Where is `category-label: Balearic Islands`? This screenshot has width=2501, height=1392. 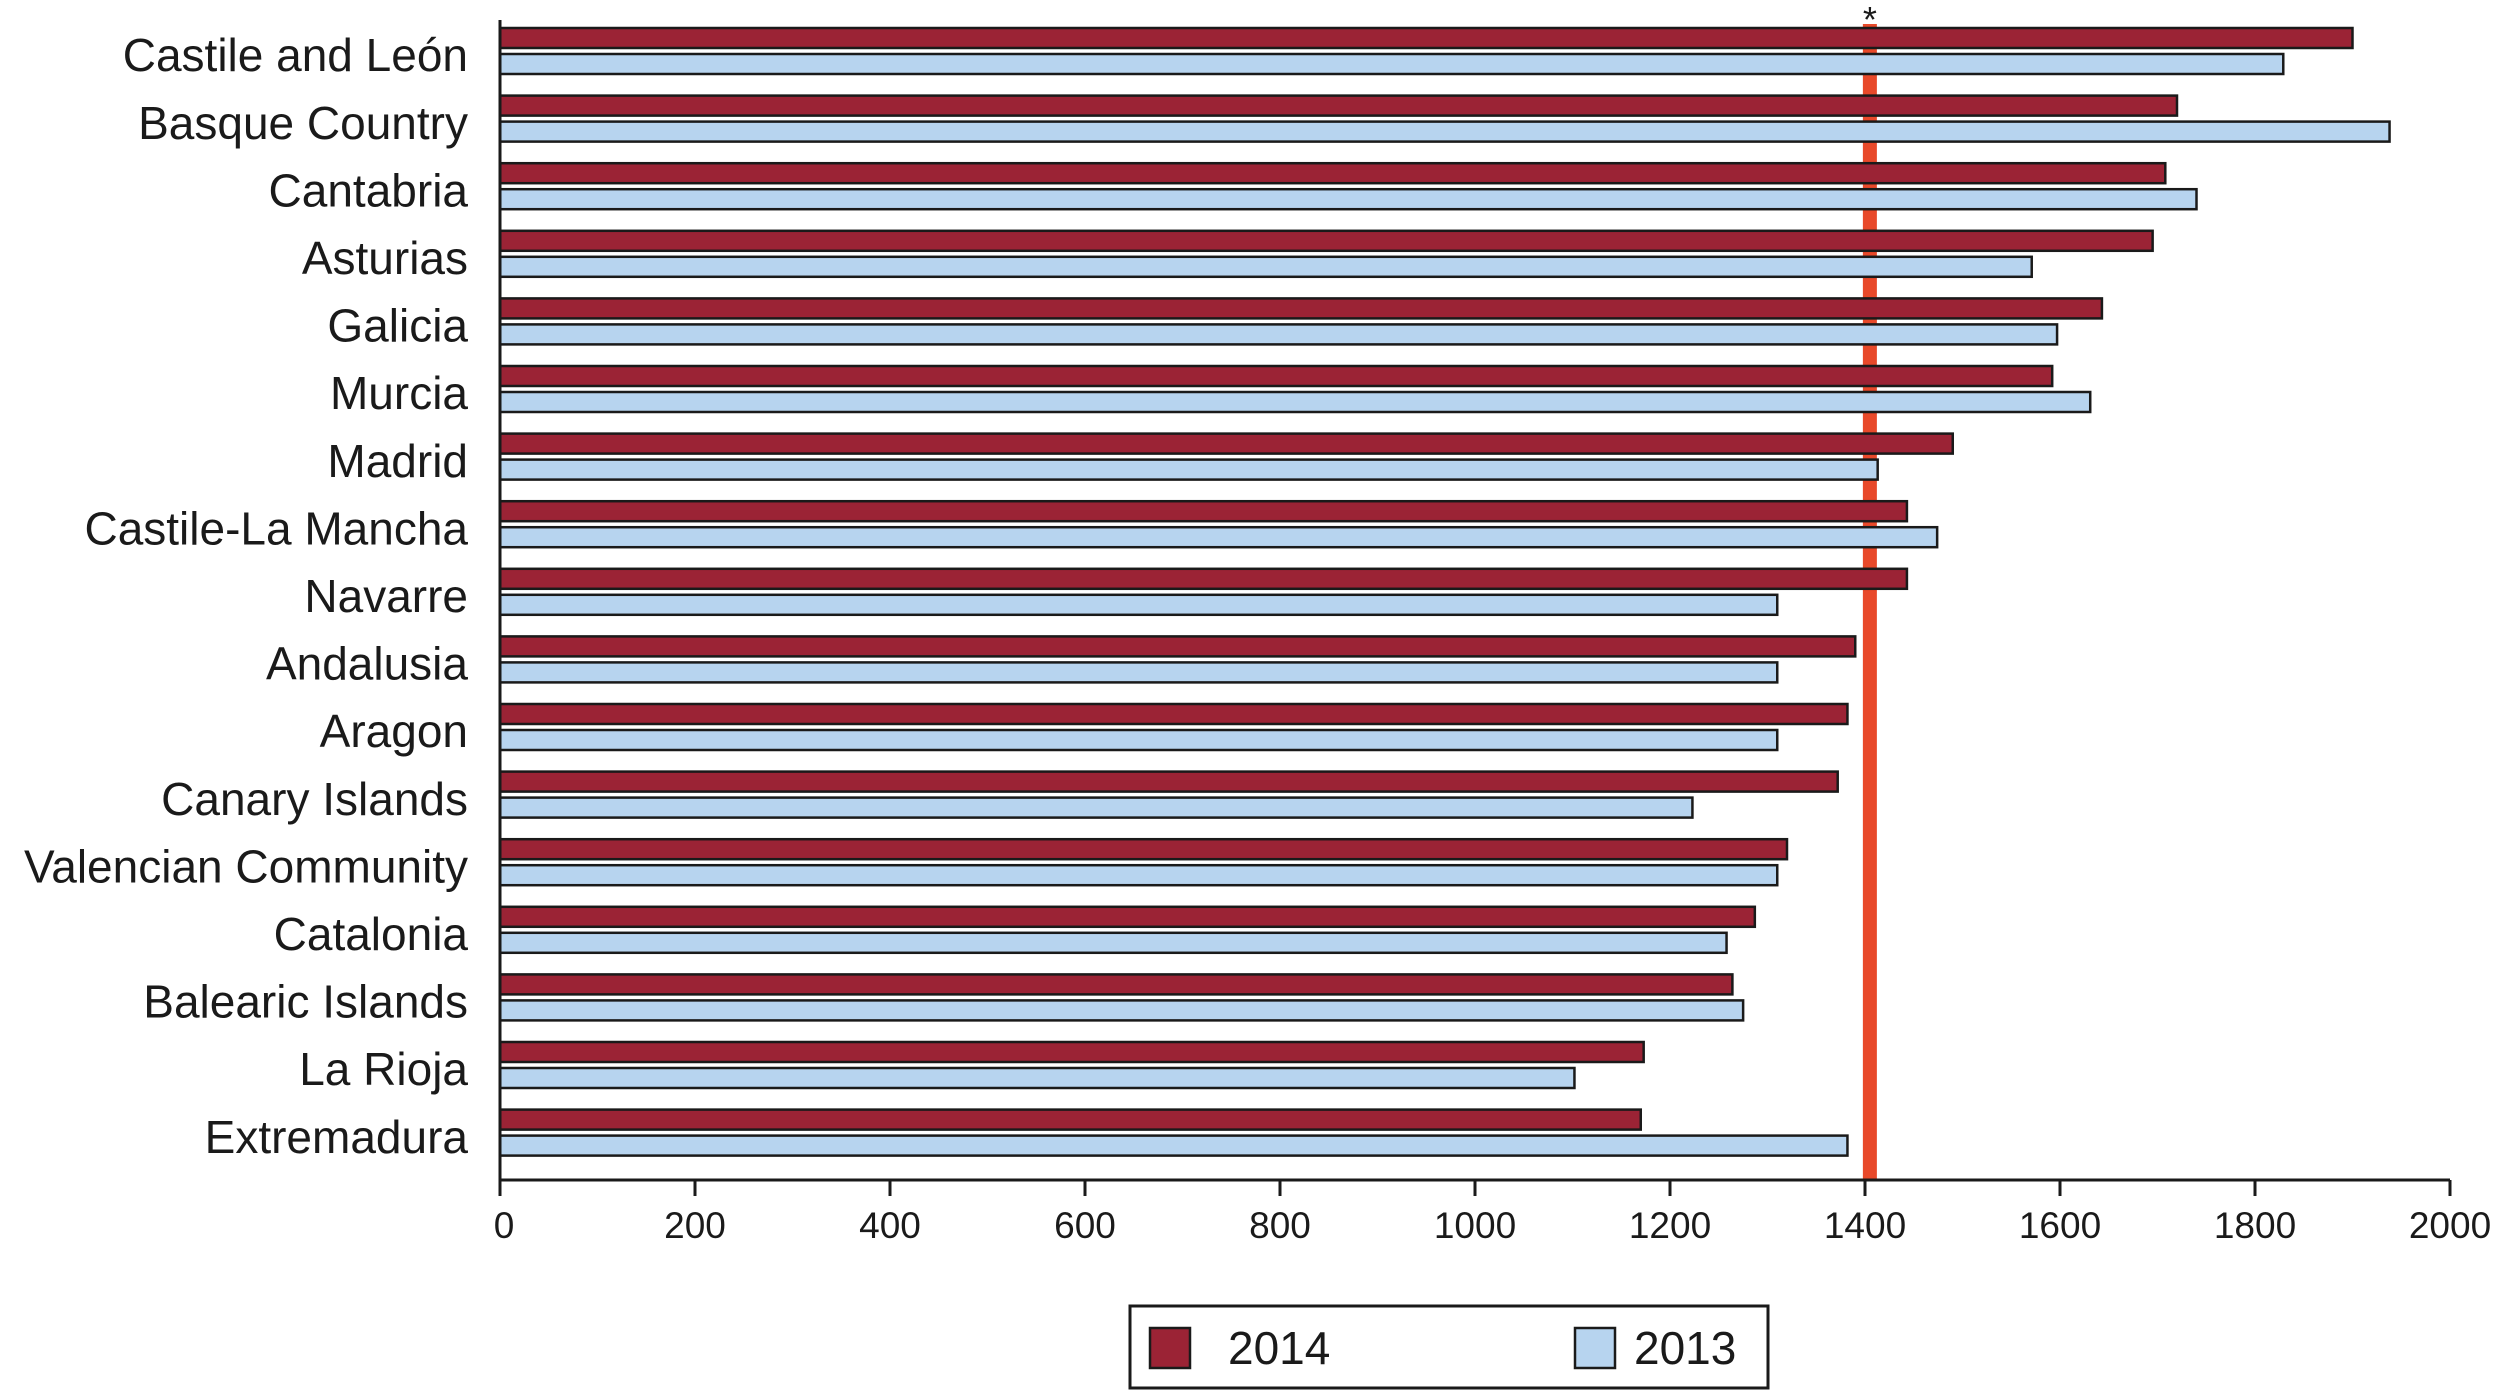 category-label: Balearic Islands is located at coordinates (305, 1002).